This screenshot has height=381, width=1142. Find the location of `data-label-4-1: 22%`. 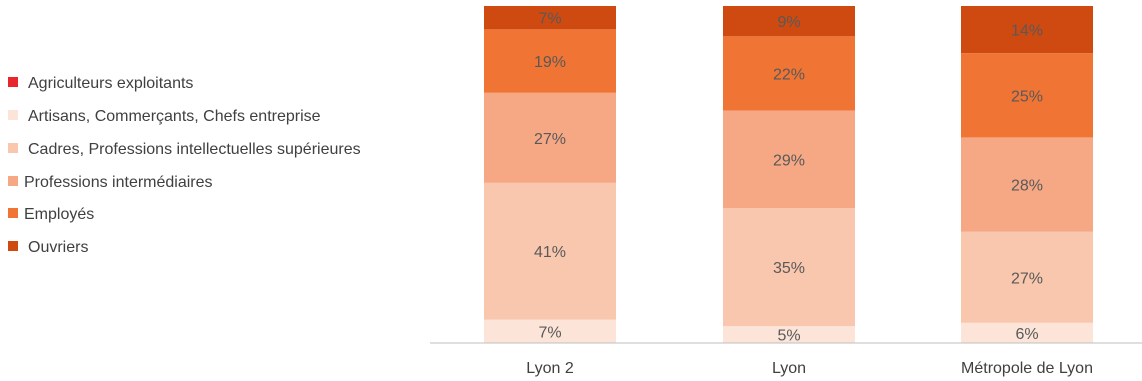

data-label-4-1: 22% is located at coordinates (789, 74).